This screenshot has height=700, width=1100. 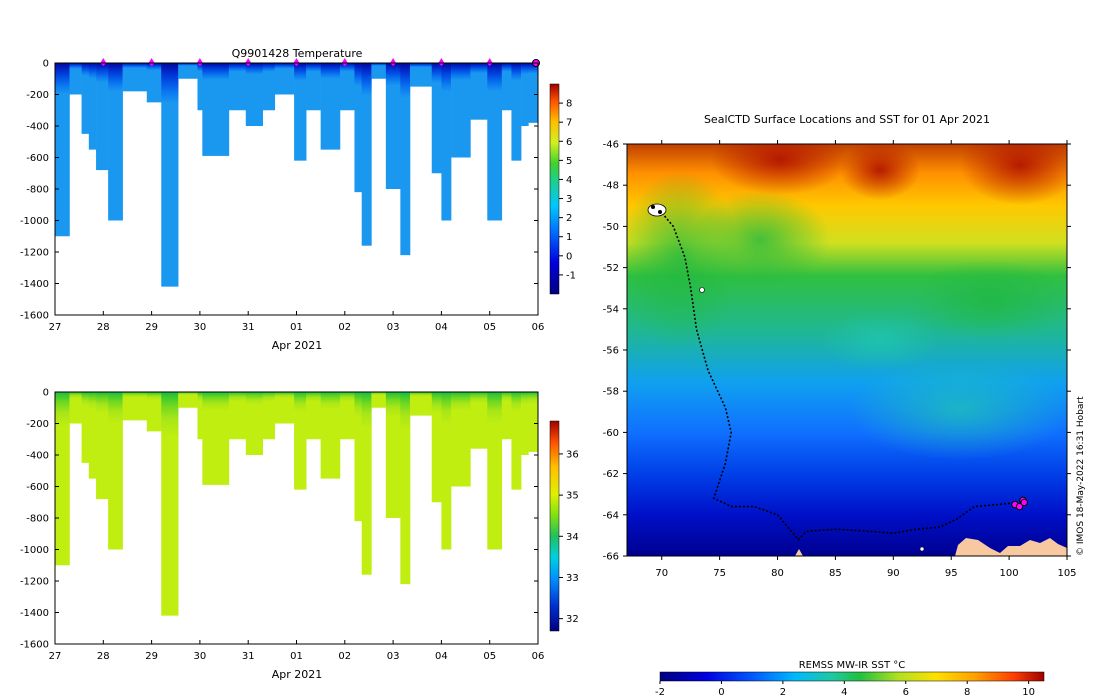 I want to click on y-tick-label: -400, so click(x=37, y=127).